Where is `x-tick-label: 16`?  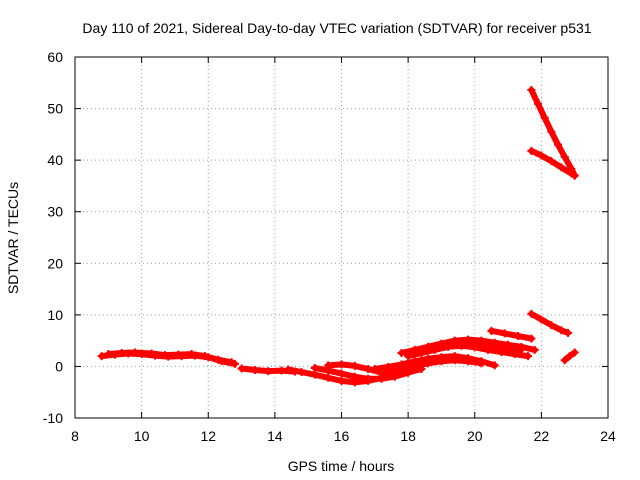 x-tick-label: 16 is located at coordinates (342, 436).